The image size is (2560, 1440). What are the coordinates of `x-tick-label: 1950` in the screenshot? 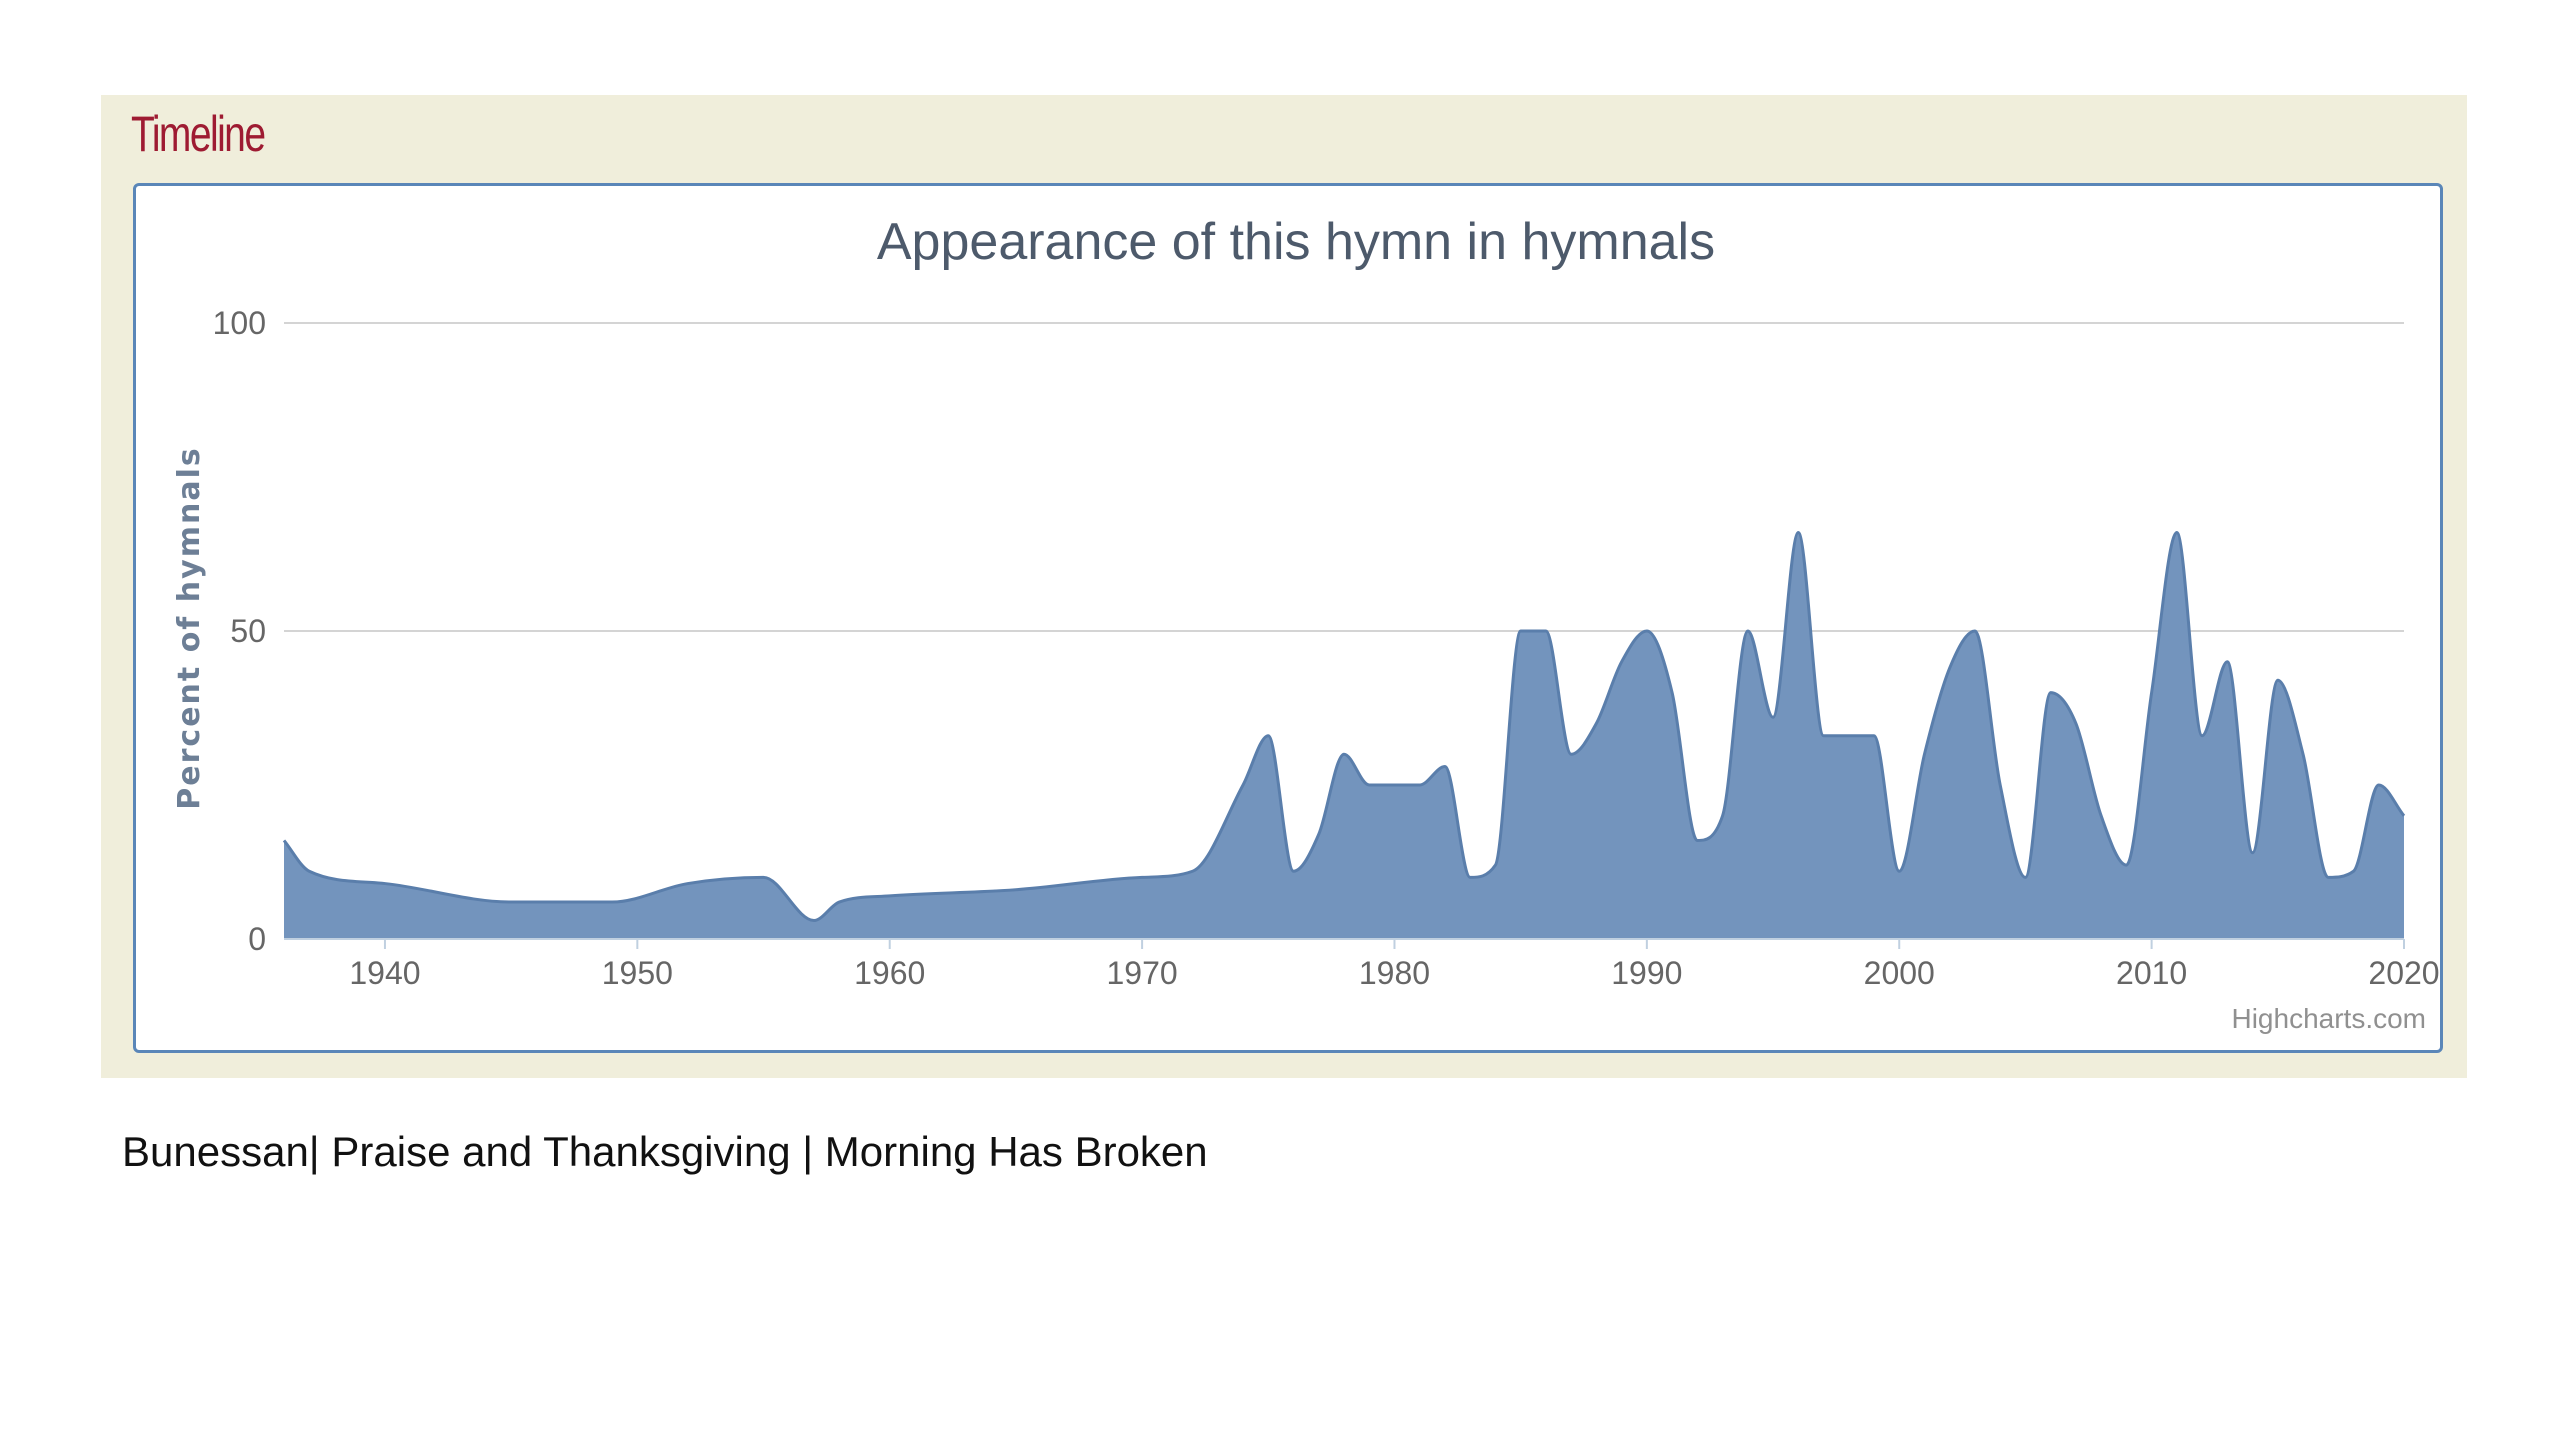 It's located at (637, 973).